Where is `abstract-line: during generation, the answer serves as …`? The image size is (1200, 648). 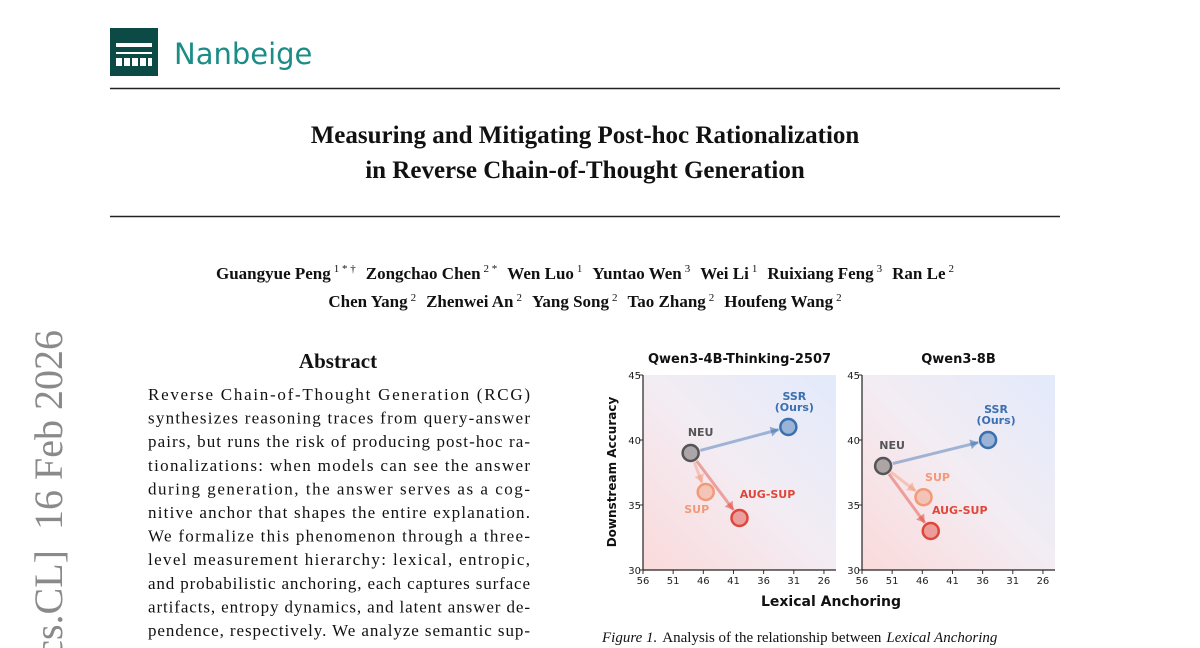 abstract-line: during generation, the answer serves as … is located at coordinates (339, 488).